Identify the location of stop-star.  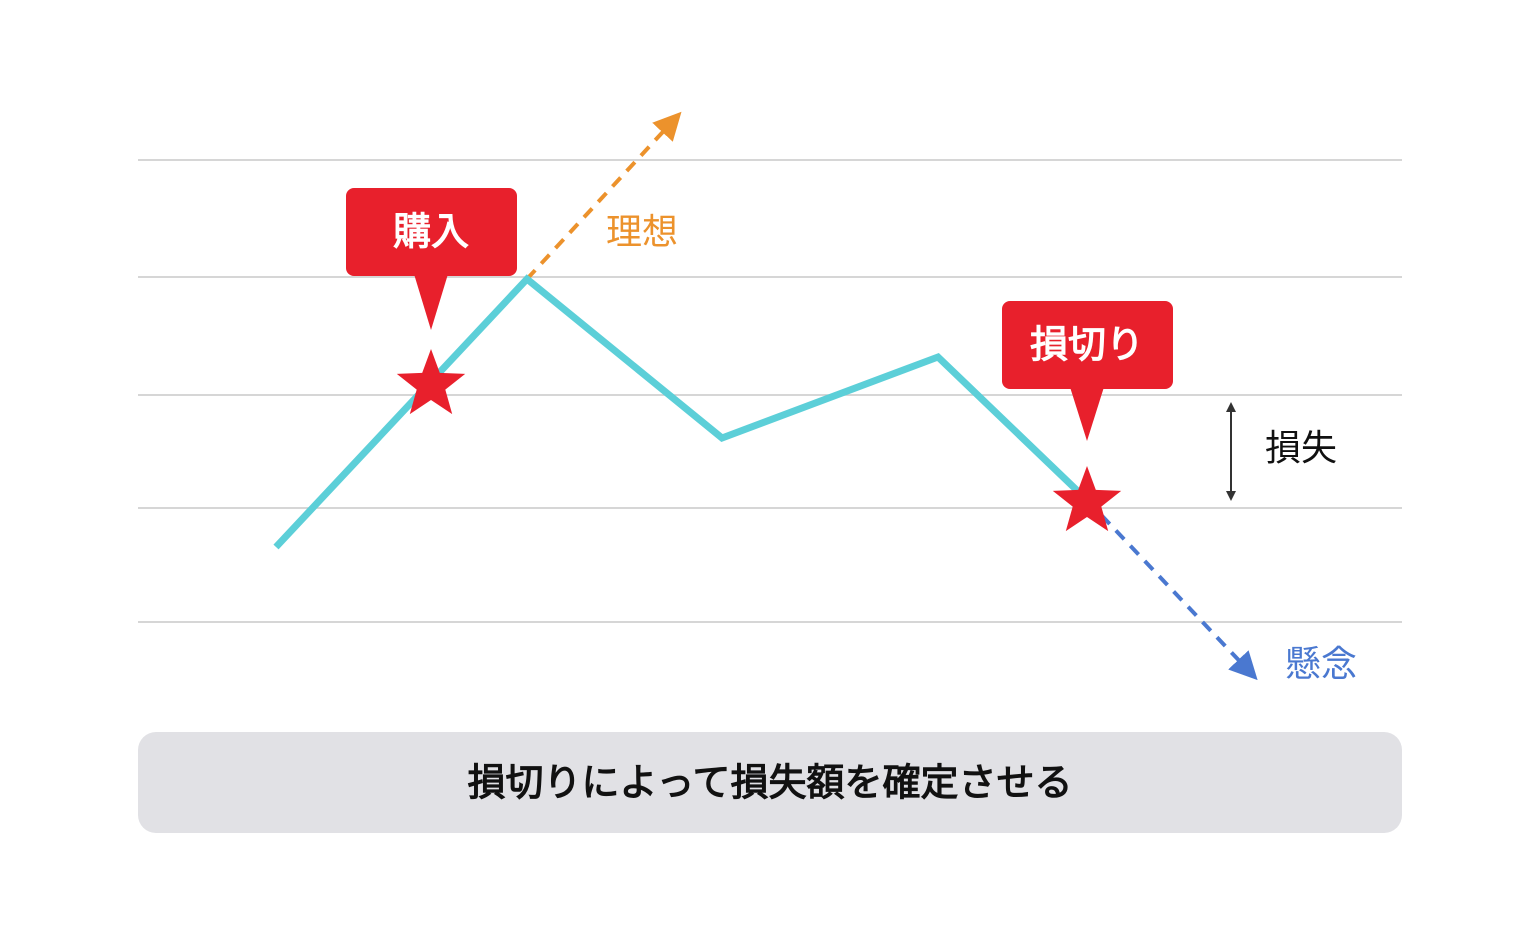
(1087, 499).